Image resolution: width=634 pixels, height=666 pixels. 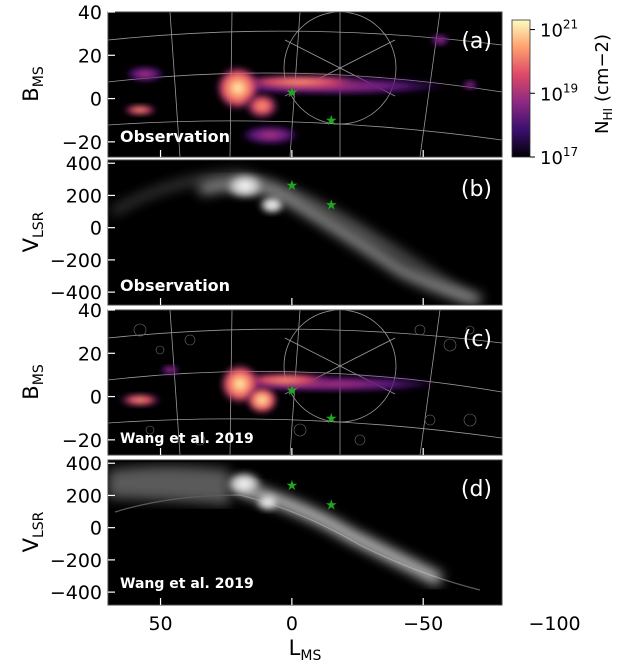 What do you see at coordinates (312, 405) in the screenshot?
I see `panel-c-markers: ★★` at bounding box center [312, 405].